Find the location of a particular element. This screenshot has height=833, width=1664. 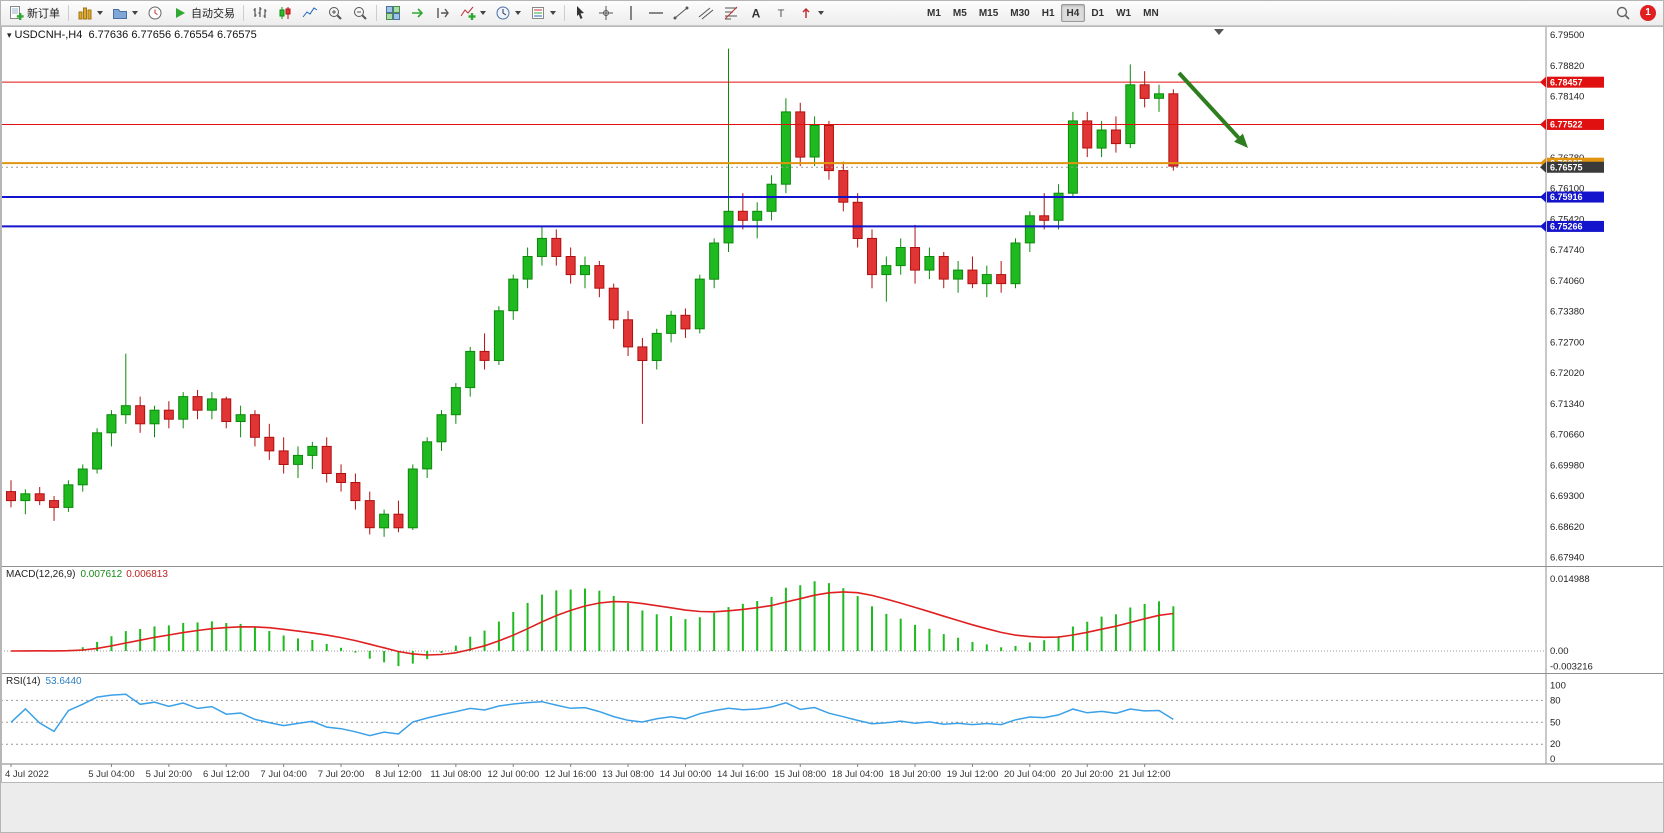

horizontal-line-button is located at coordinates (656, 13).